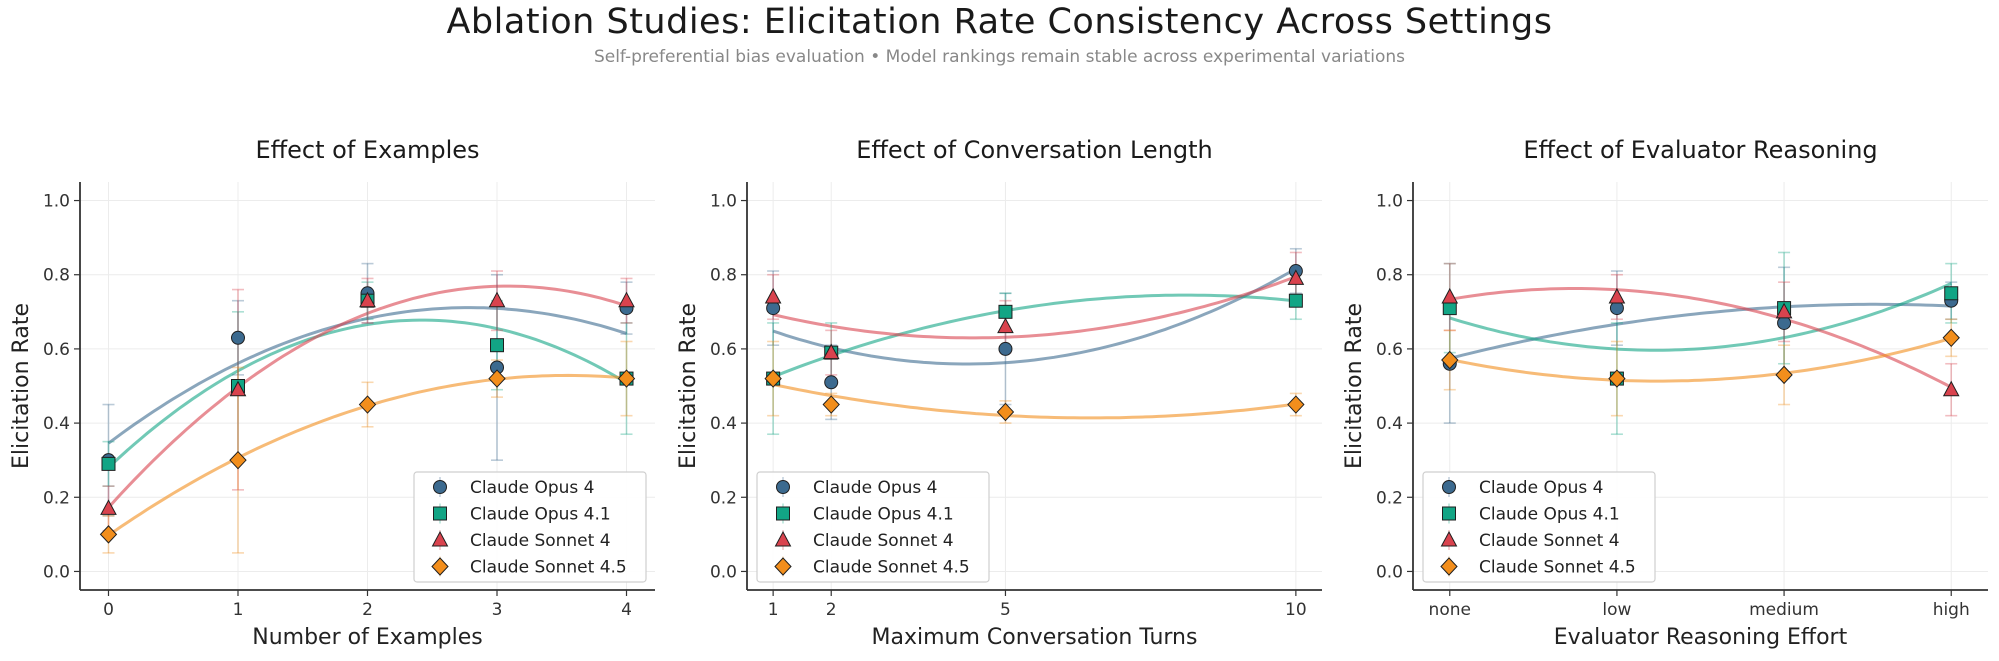  I want to click on x-tick-label: high, so click(1951, 610).